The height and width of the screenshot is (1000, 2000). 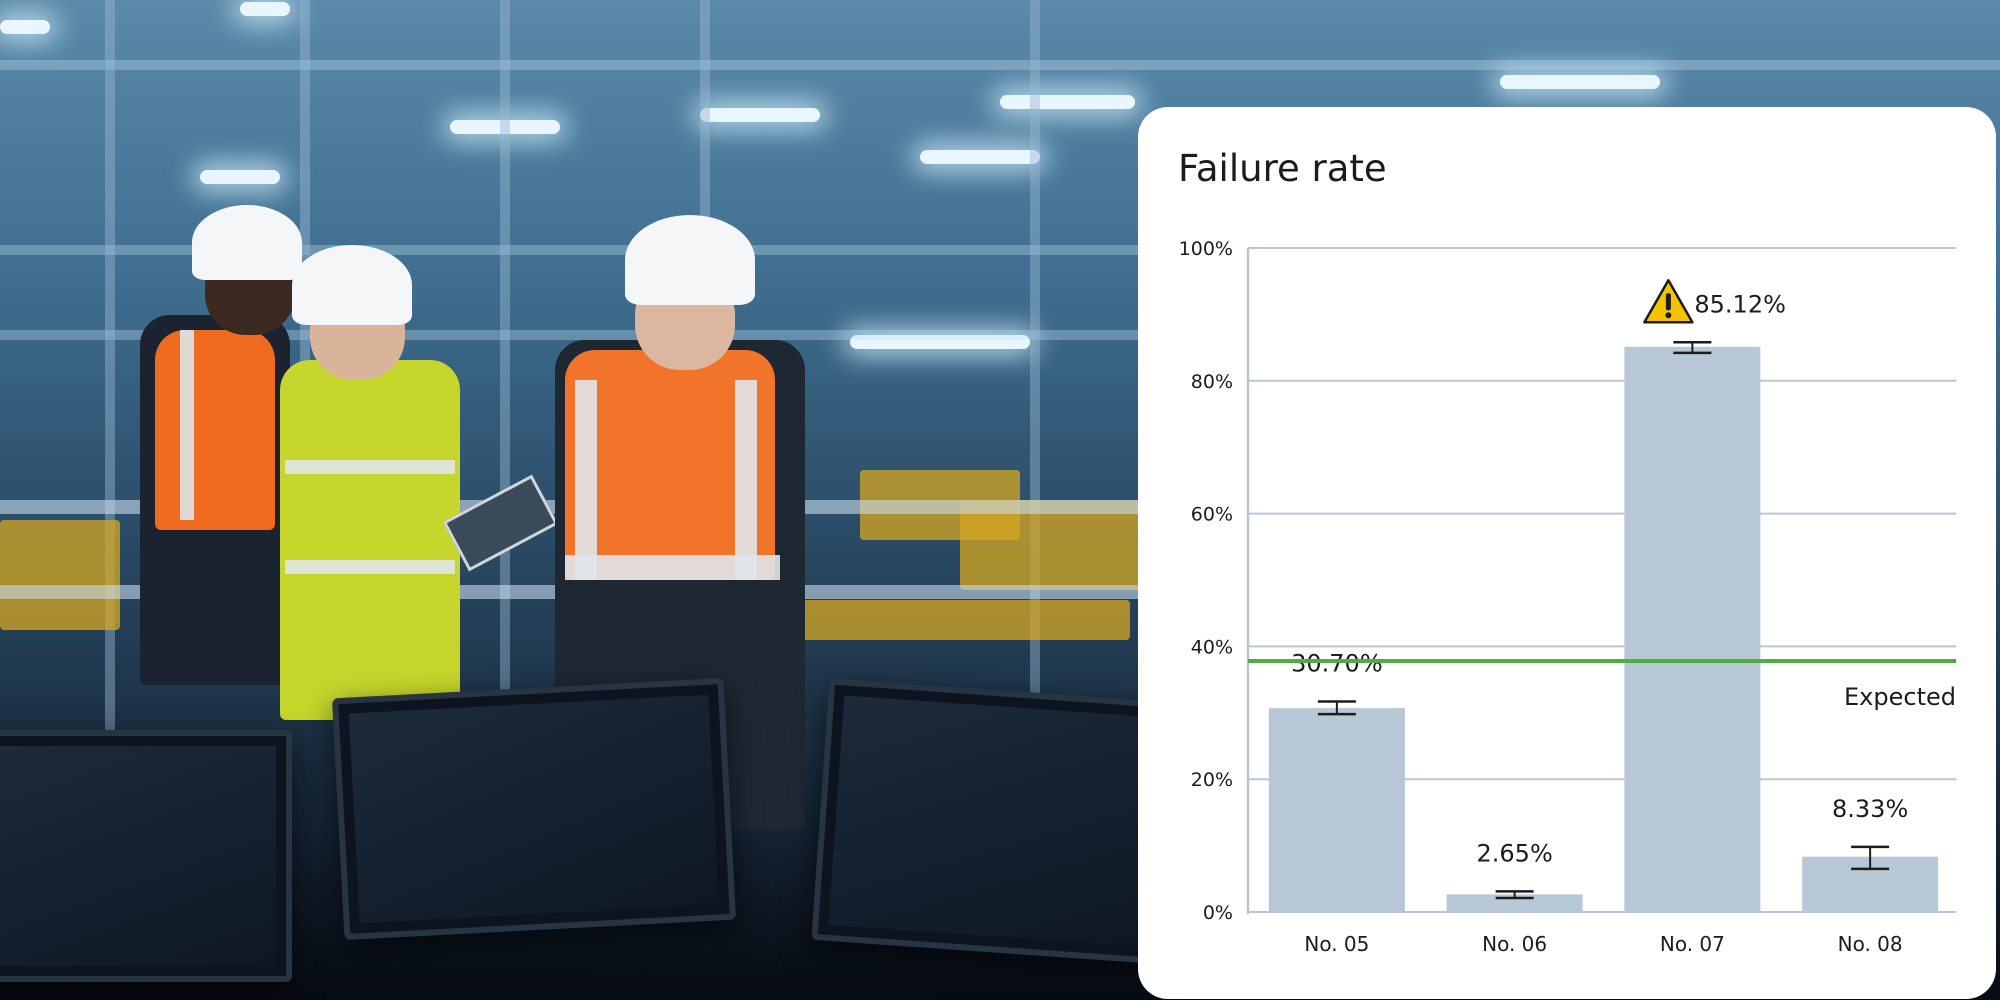 What do you see at coordinates (1206, 249) in the screenshot?
I see `y-tick-label: 100%` at bounding box center [1206, 249].